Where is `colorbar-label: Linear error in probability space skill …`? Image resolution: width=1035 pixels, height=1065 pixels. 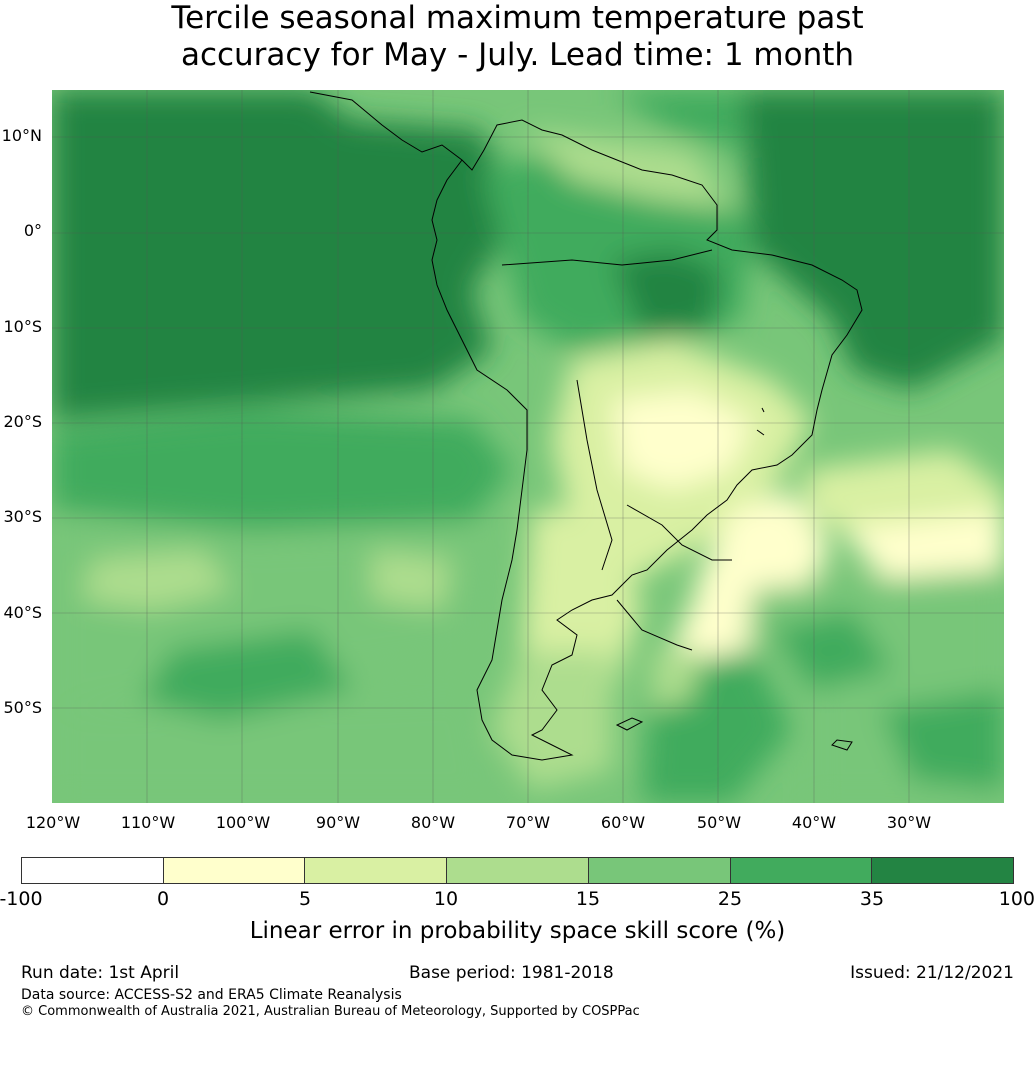 colorbar-label: Linear error in probability space skill … is located at coordinates (517, 931).